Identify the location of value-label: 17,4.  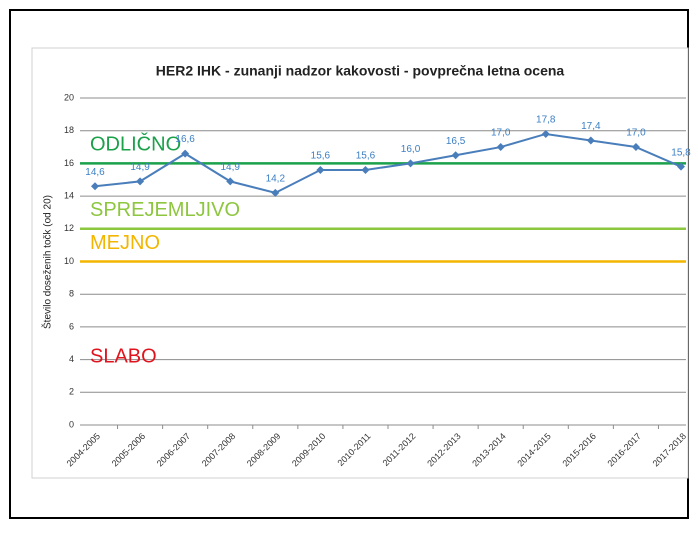
(591, 126).